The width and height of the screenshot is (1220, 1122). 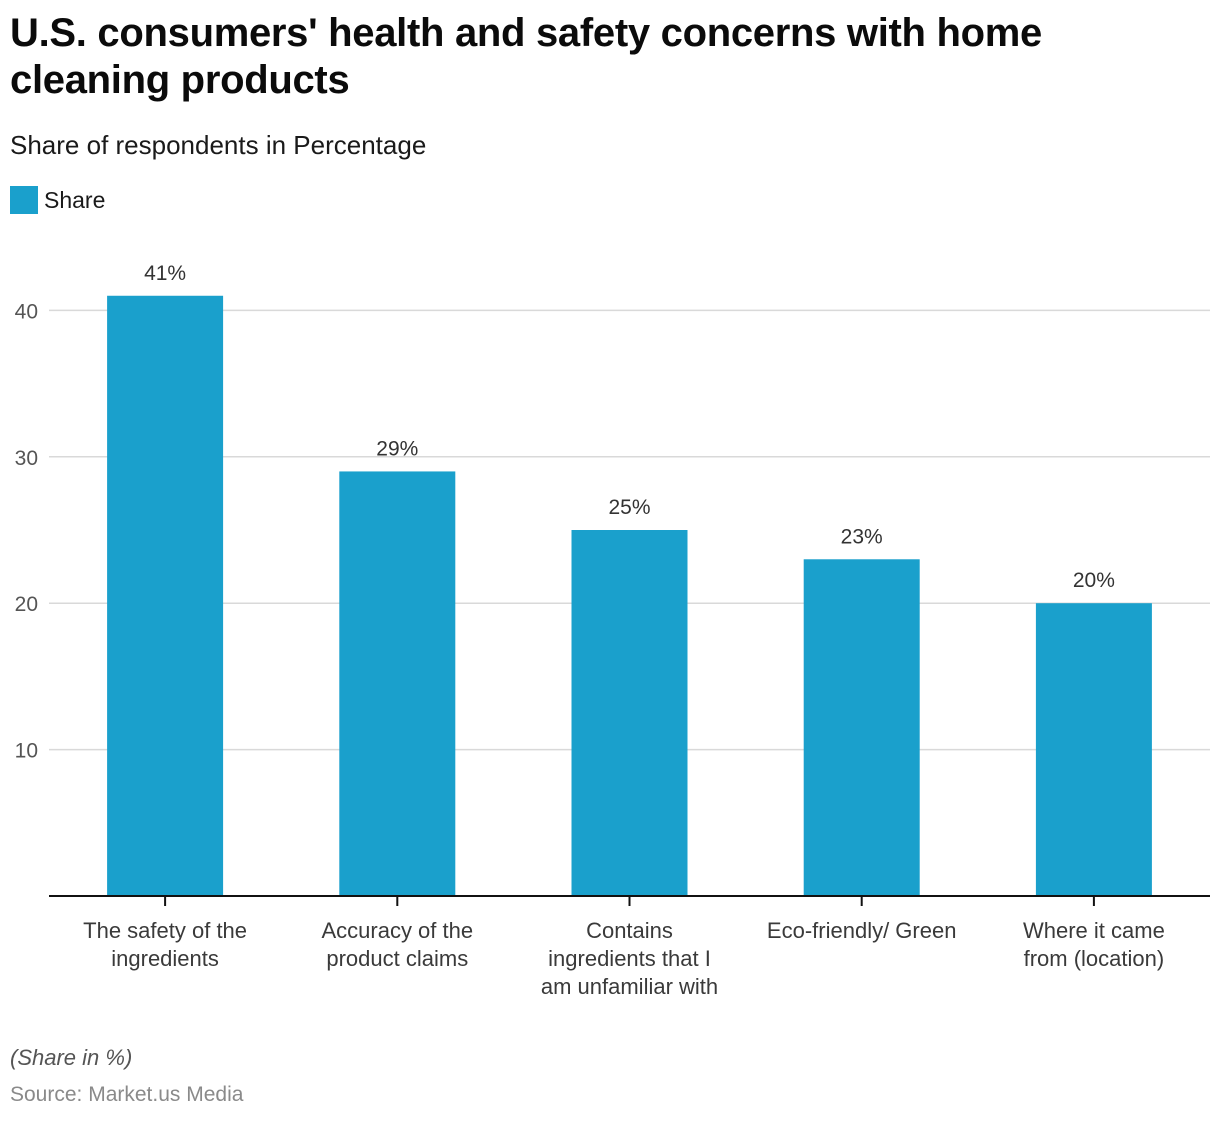 What do you see at coordinates (71, 1057) in the screenshot?
I see `chart-note: (Share in %)` at bounding box center [71, 1057].